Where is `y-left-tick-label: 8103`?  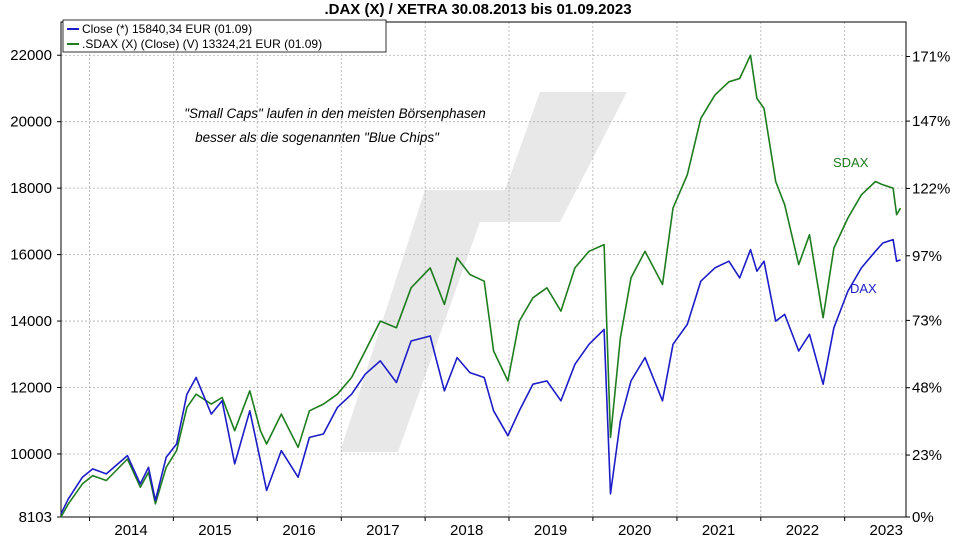
y-left-tick-label: 8103 is located at coordinates (35, 517).